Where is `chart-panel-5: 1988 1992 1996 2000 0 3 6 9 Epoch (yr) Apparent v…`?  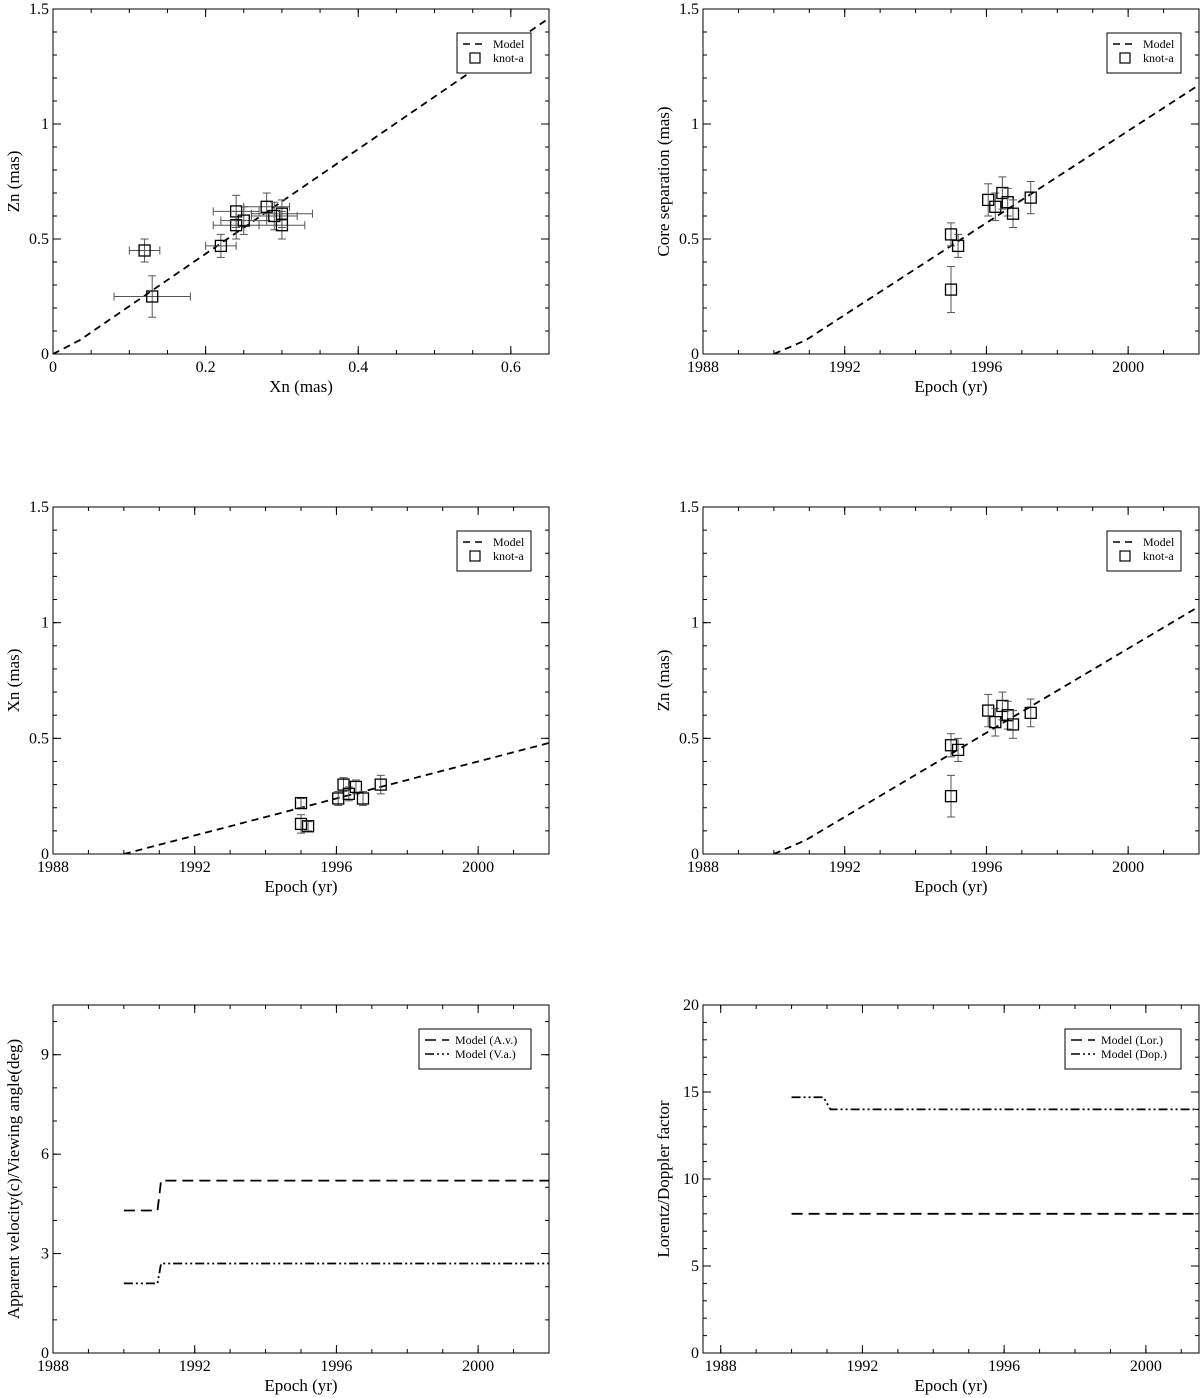
chart-panel-5: 1988 1992 1996 2000 0 3 6 9 Epoch (yr) Apparent v… is located at coordinates (277, 1199).